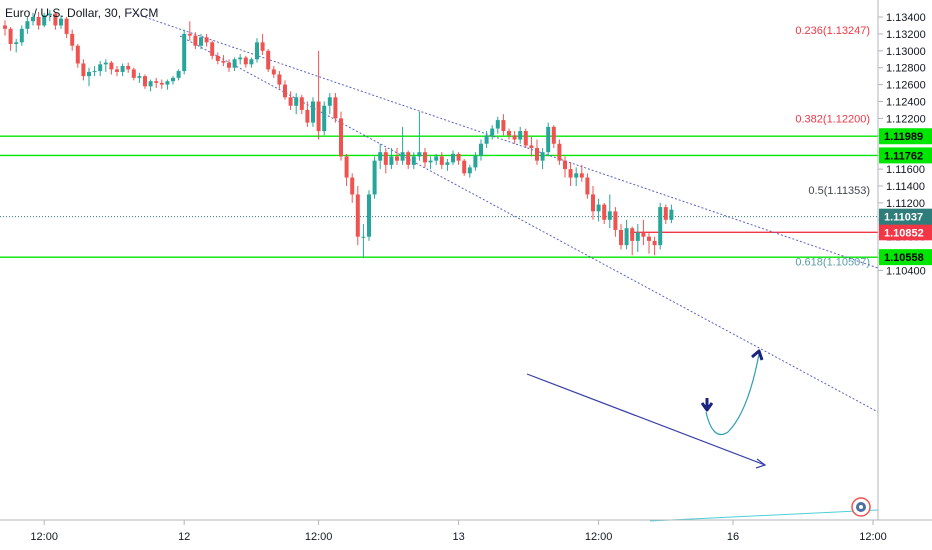 This screenshot has width=932, height=550. Describe the element at coordinates (832, 119) in the screenshot. I see `fib-label: 0.382(1.12200)` at that location.